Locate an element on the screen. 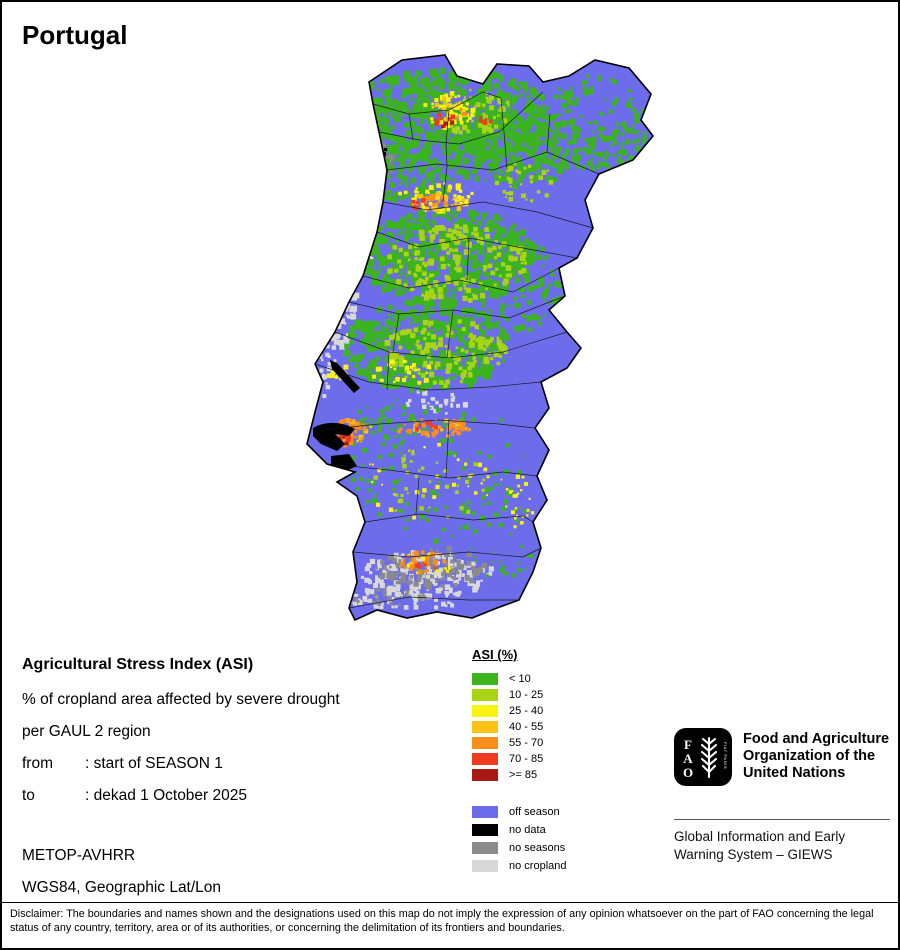  legend-row: 70 - 85 is located at coordinates (519, 759).